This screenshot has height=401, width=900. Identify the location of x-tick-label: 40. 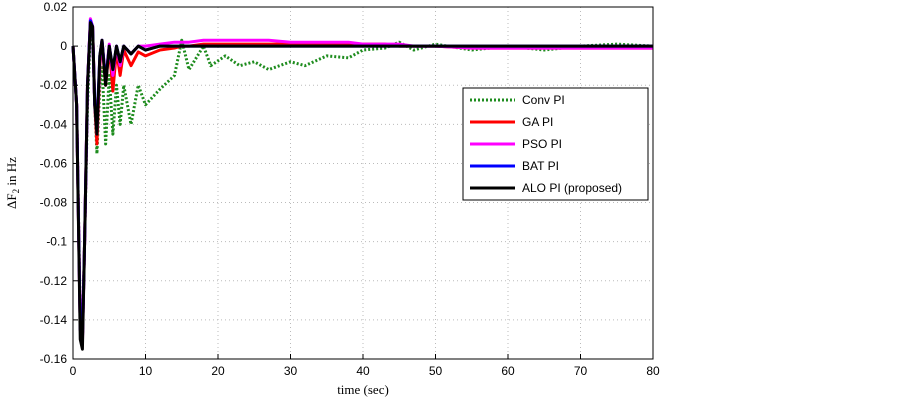
(363, 371).